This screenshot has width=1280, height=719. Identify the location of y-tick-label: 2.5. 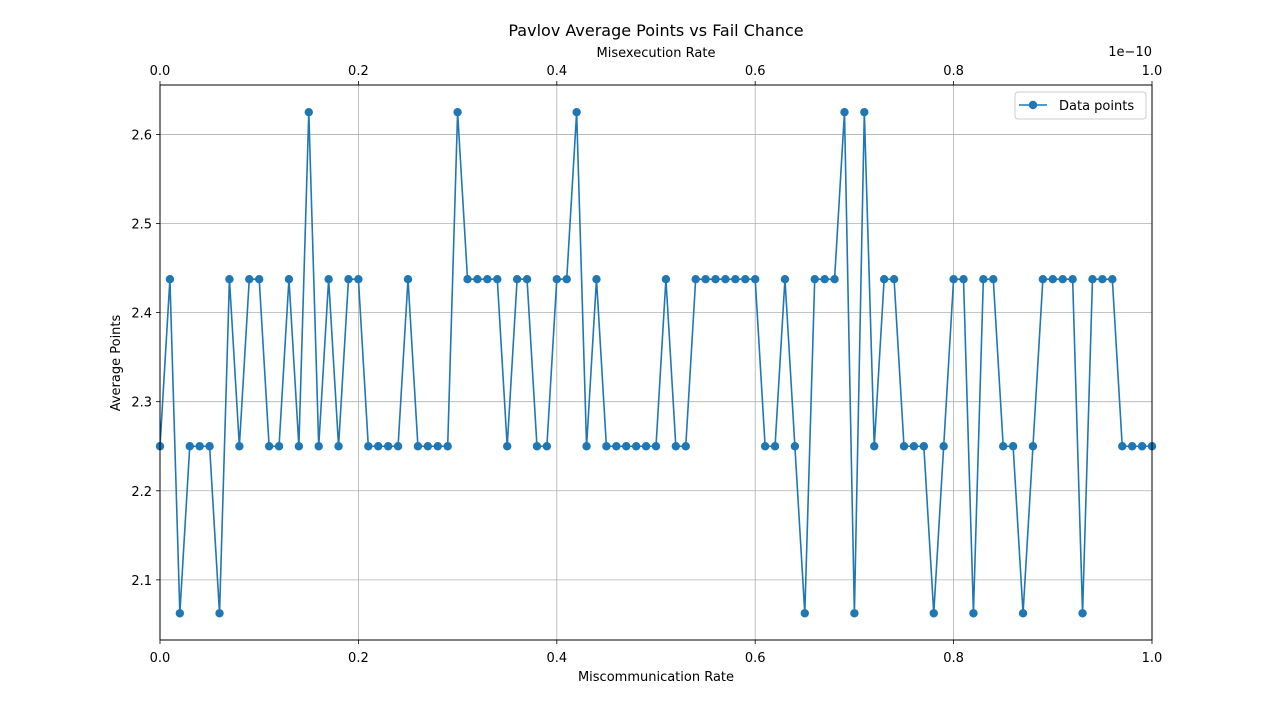
(141, 225).